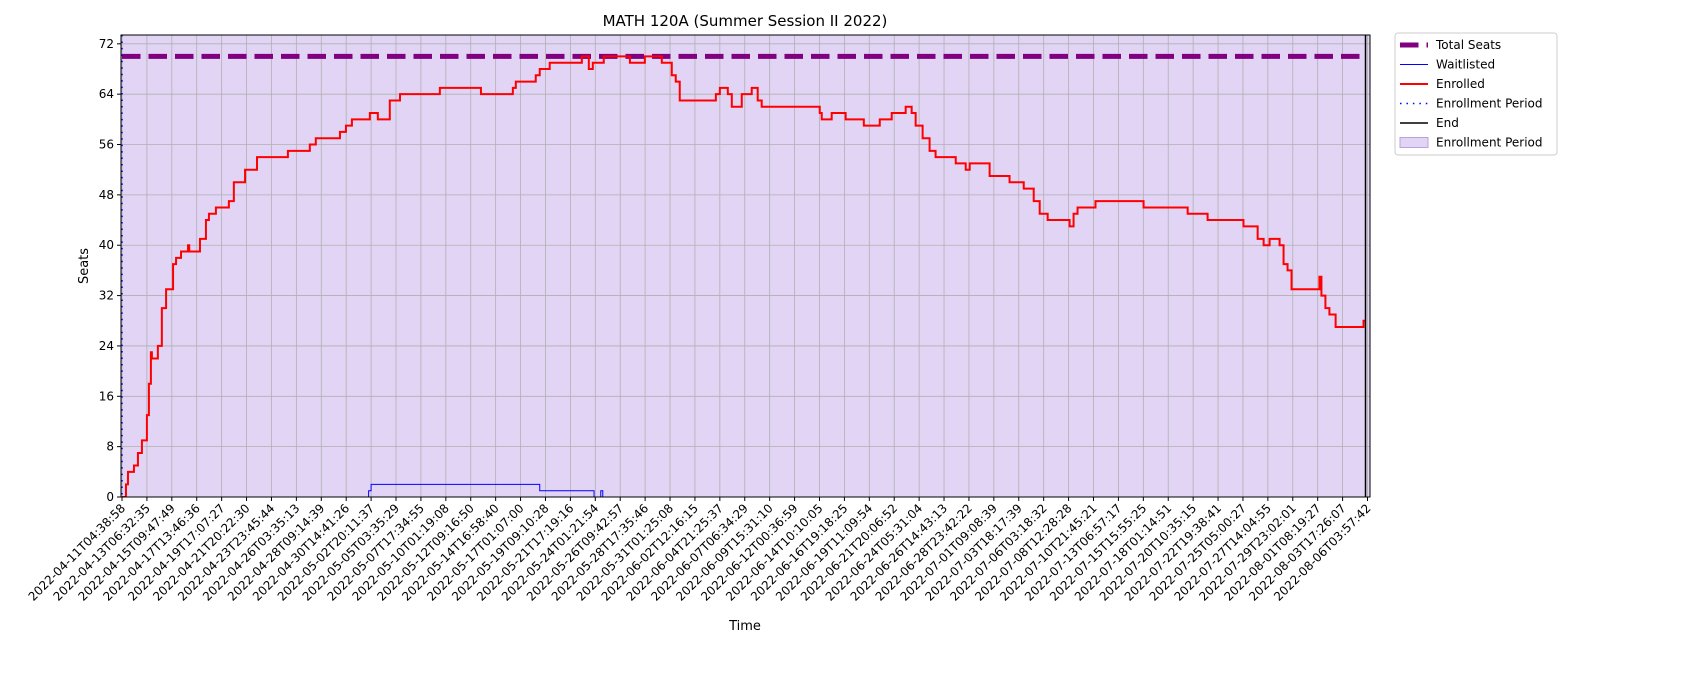 This screenshot has width=1700, height=700. What do you see at coordinates (1460, 84) in the screenshot?
I see `legend-label: Enrolled` at bounding box center [1460, 84].